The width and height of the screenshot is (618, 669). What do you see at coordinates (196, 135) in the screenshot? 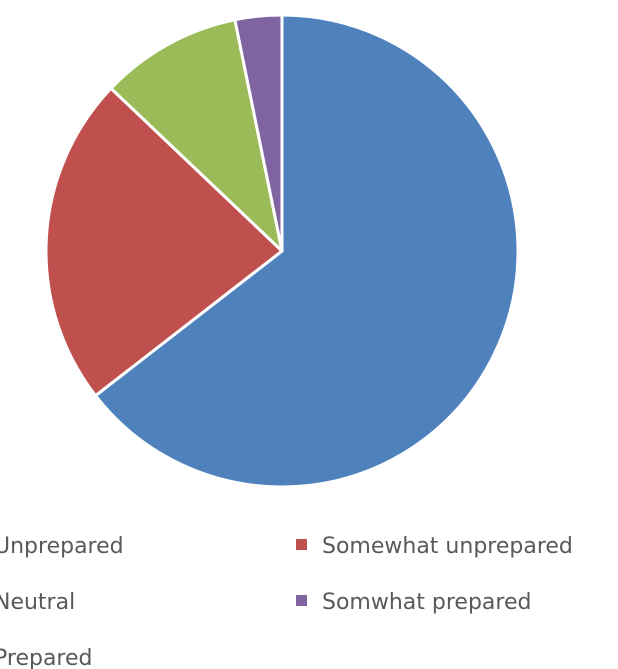
I see `pie-slice-neutral` at bounding box center [196, 135].